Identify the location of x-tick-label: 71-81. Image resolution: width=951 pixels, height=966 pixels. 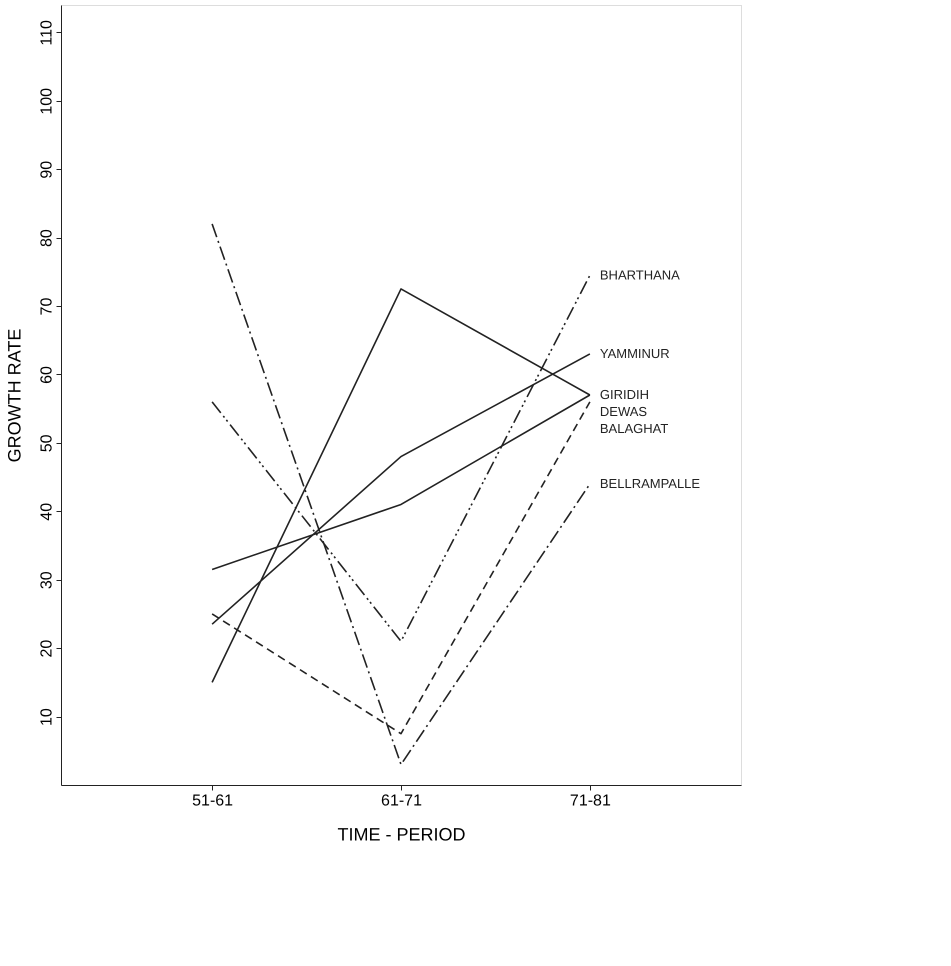
(590, 801).